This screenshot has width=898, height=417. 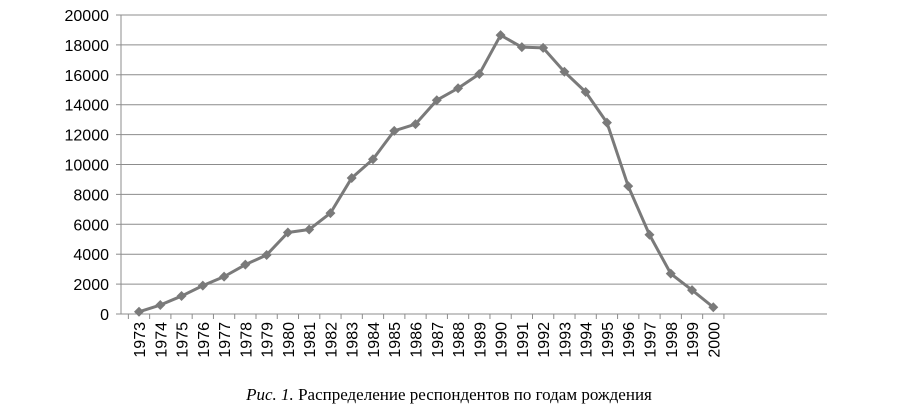 What do you see at coordinates (204, 340) in the screenshot?
I see `x-tick-label: 1976` at bounding box center [204, 340].